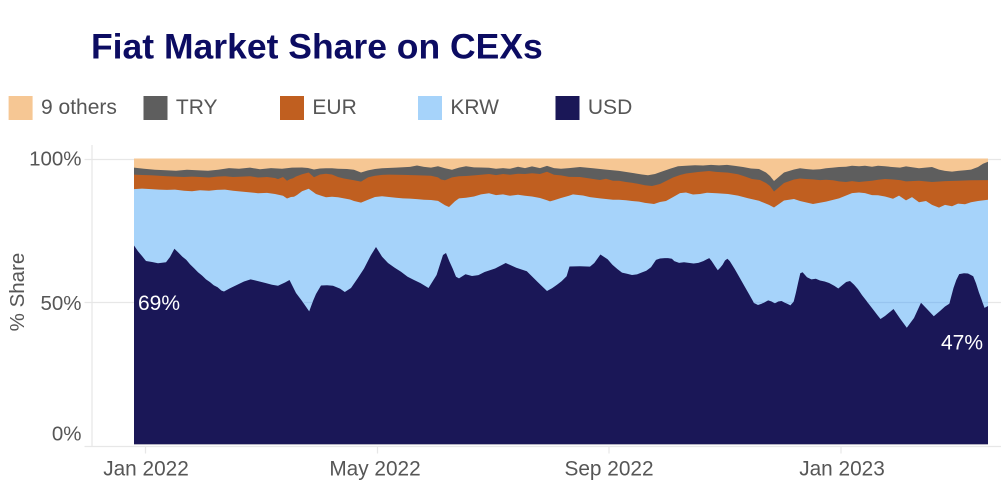  What do you see at coordinates (962, 343) in the screenshot?
I see `svg-text: 47%` at bounding box center [962, 343].